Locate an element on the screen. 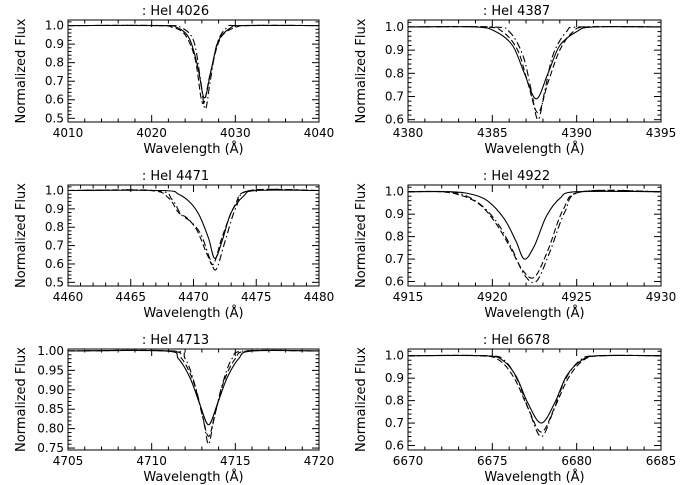  x-tick-label: 4480 is located at coordinates (319, 297).